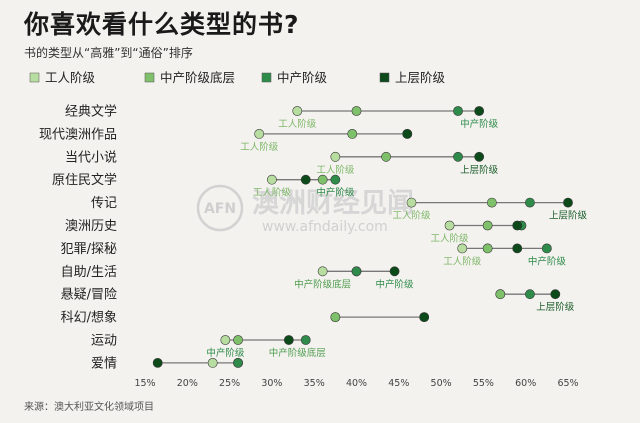 The height and width of the screenshot is (423, 640). What do you see at coordinates (162, 24) in the screenshot?
I see `chart-title: 你喜欢看什么类型的书?` at bounding box center [162, 24].